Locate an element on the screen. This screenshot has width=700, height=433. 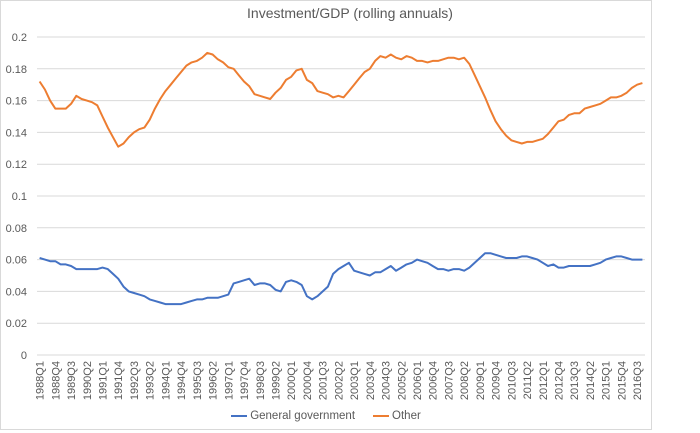
y-tick-label: 0.18 is located at coordinates (16, 70).